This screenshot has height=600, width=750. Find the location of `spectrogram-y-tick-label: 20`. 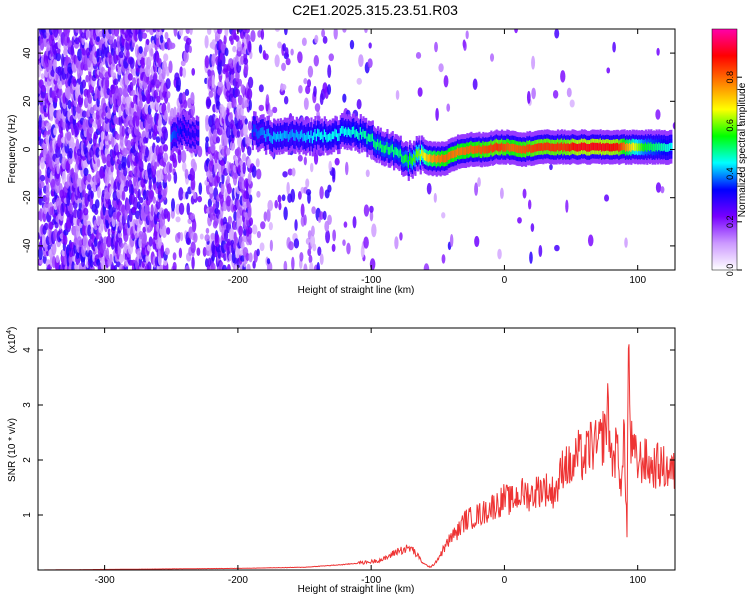

spectrogram-y-tick-label: 20 is located at coordinates (27, 101).